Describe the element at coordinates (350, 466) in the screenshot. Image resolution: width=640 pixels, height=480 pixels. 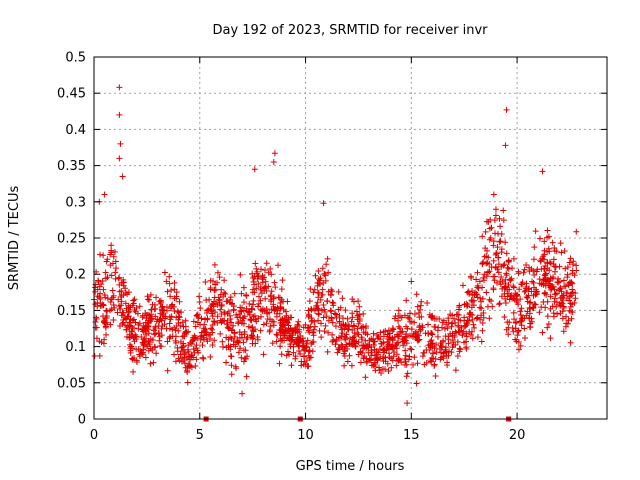
I see `x-axis-label: GPS time / hours` at that location.